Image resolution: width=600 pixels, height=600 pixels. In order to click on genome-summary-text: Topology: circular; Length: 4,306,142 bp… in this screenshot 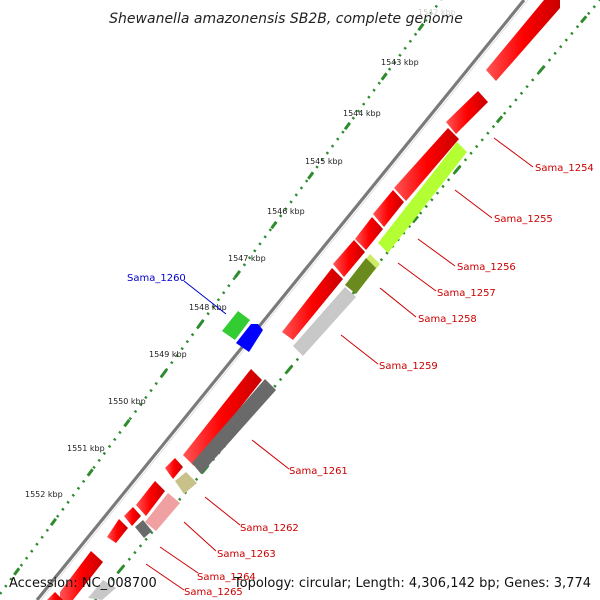, I will do `click(412, 583)`.